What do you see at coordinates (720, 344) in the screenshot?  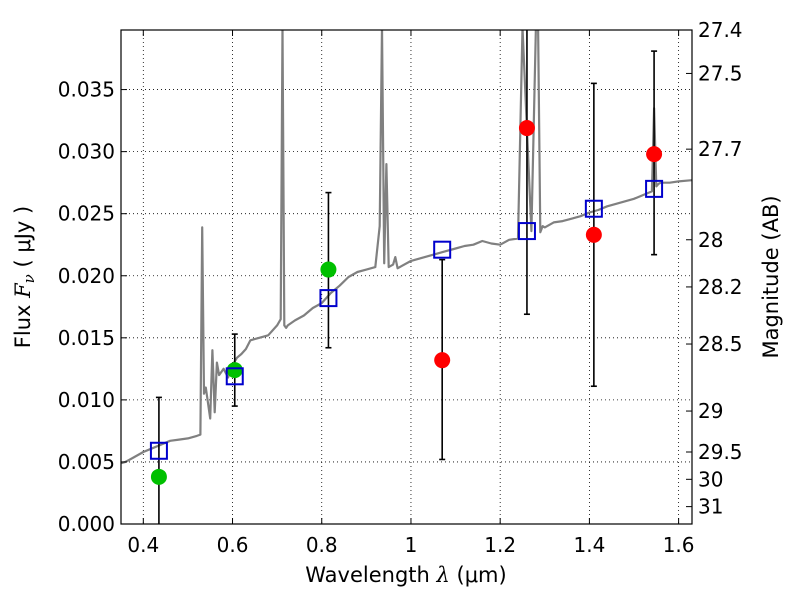 I see `y2-tick-label: 28.5` at bounding box center [720, 344].